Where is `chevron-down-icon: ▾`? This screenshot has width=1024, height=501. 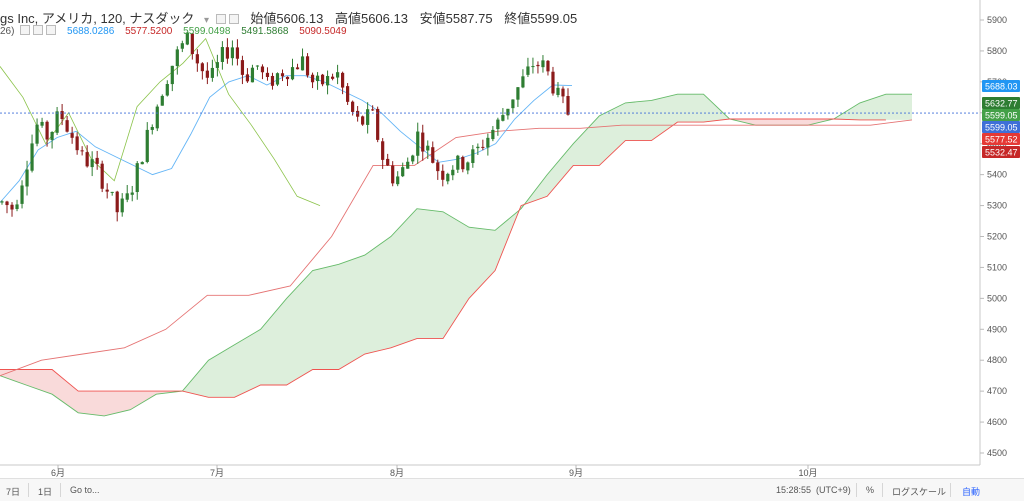 chevron-down-icon: ▾ is located at coordinates (207, 20).